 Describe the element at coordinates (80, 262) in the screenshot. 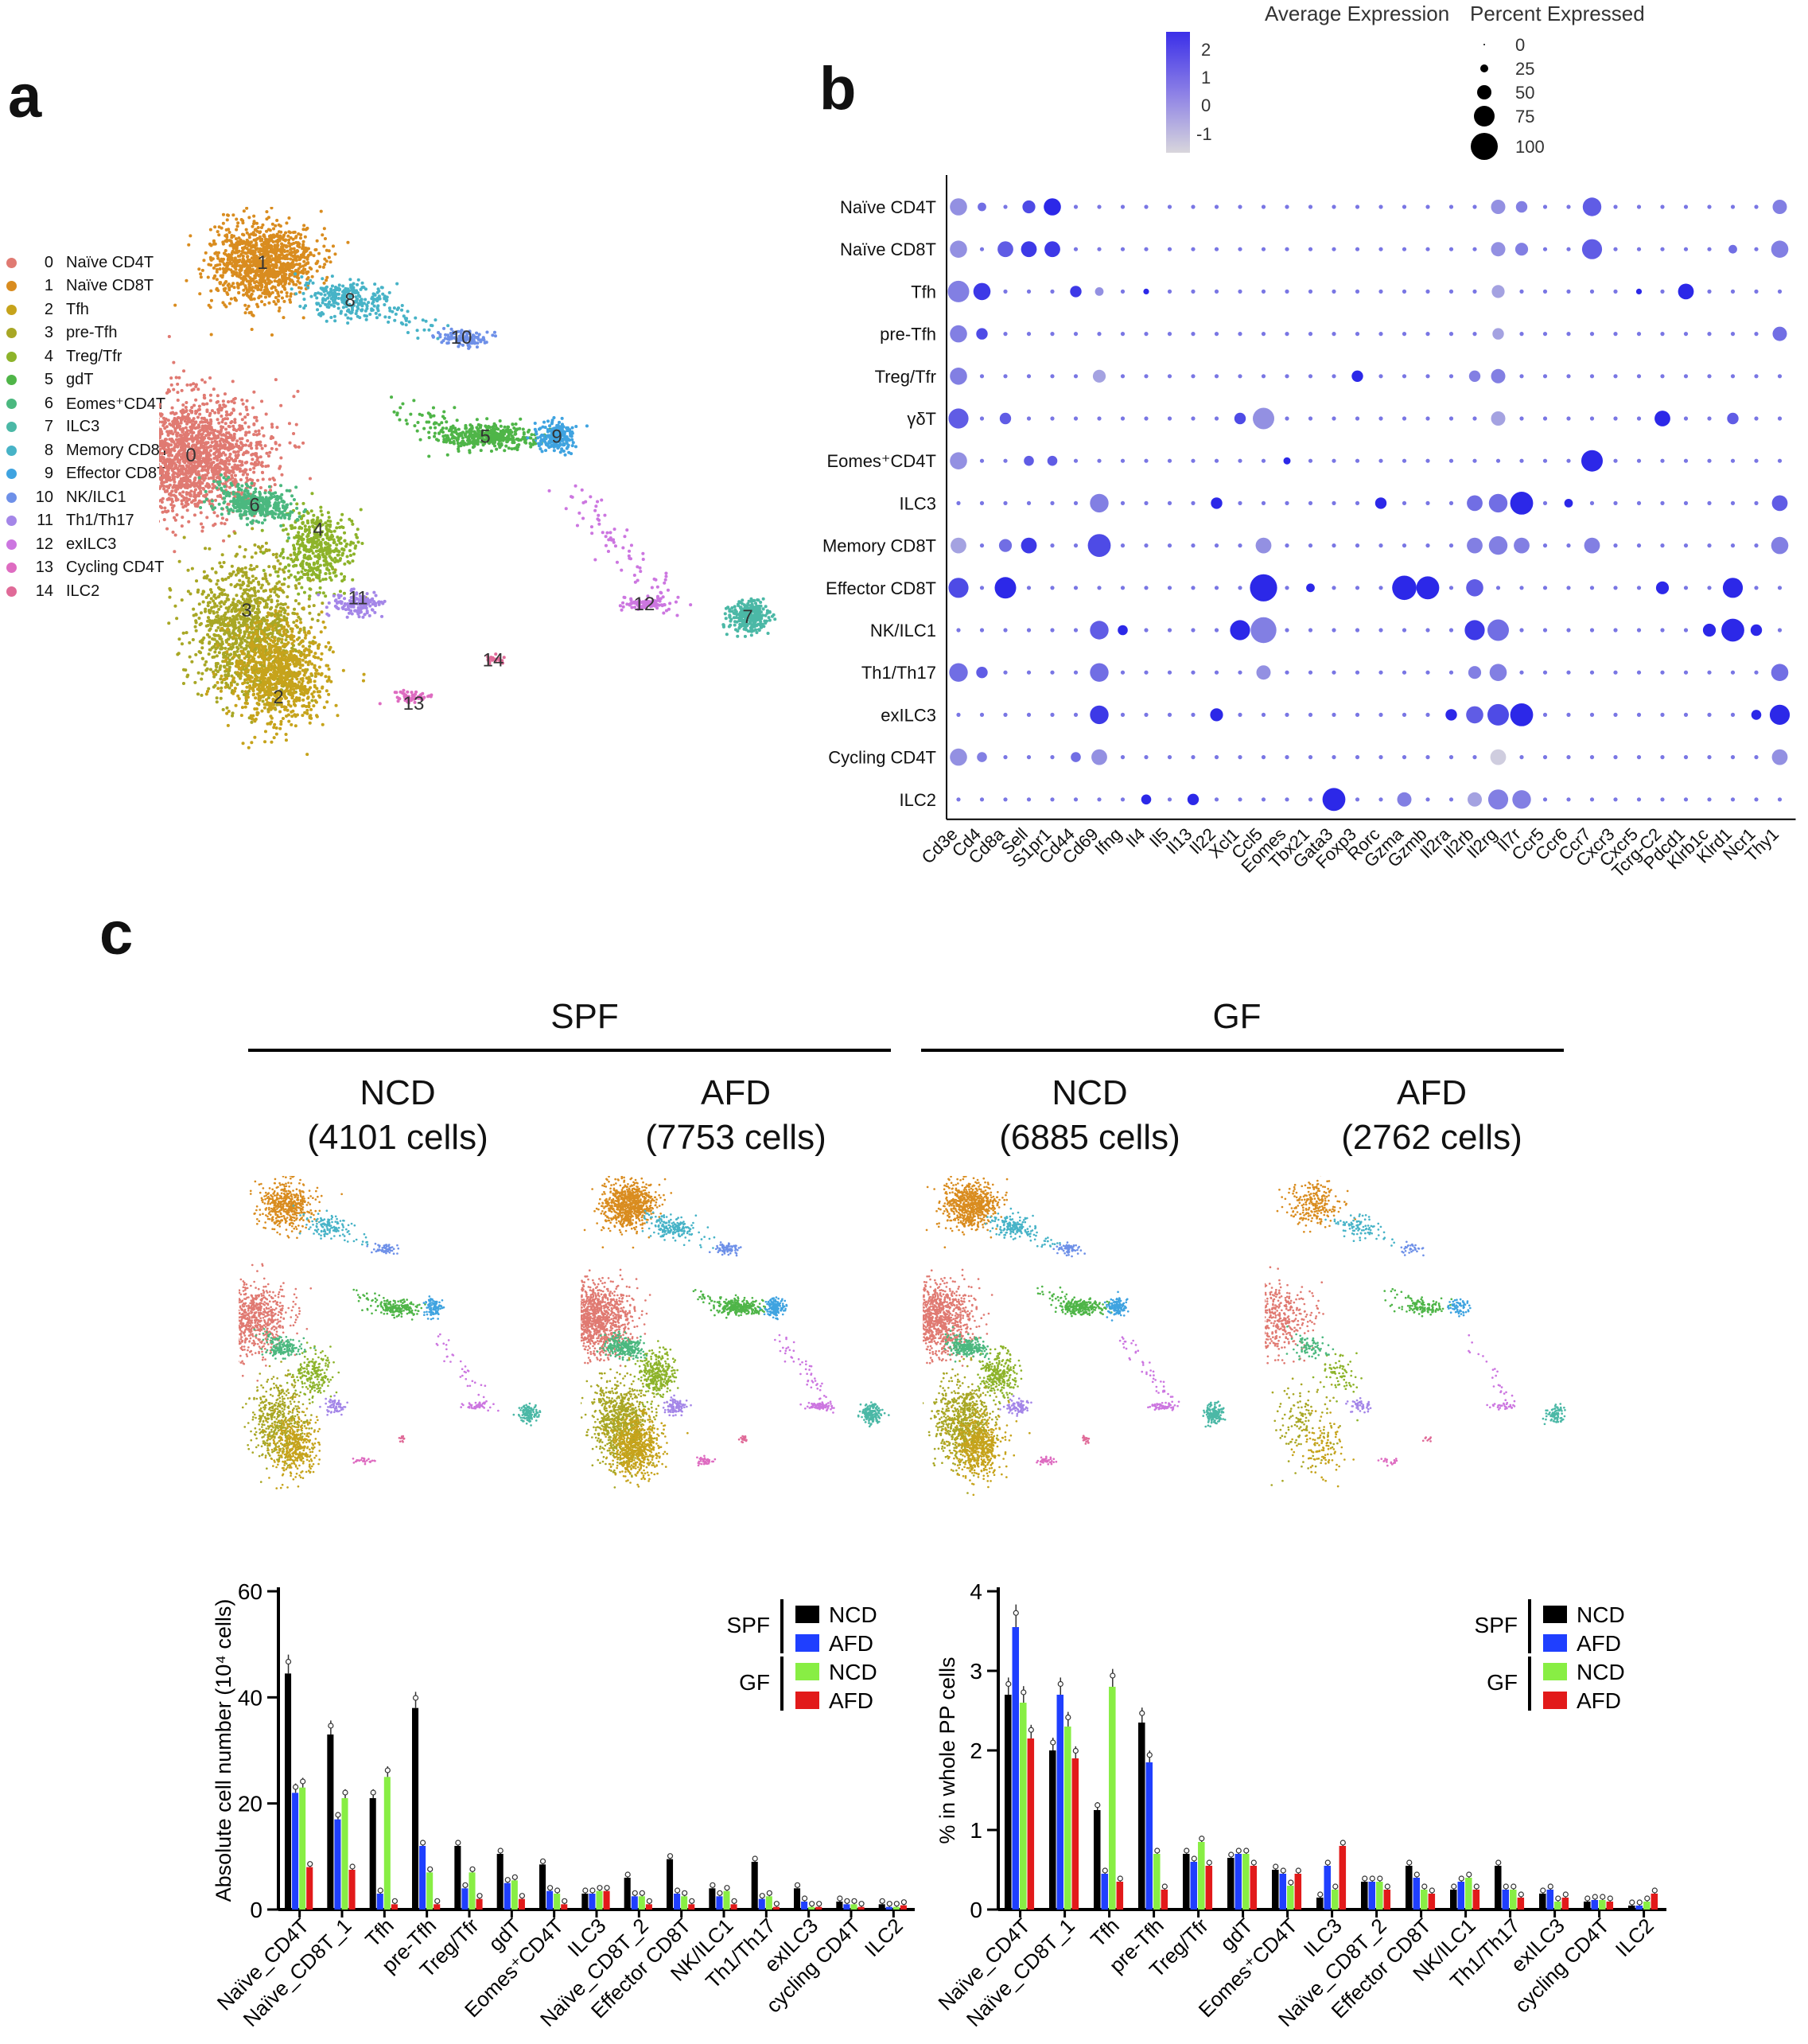

I see `cluster-legend-item: 0 Naïve CD4T` at that location.